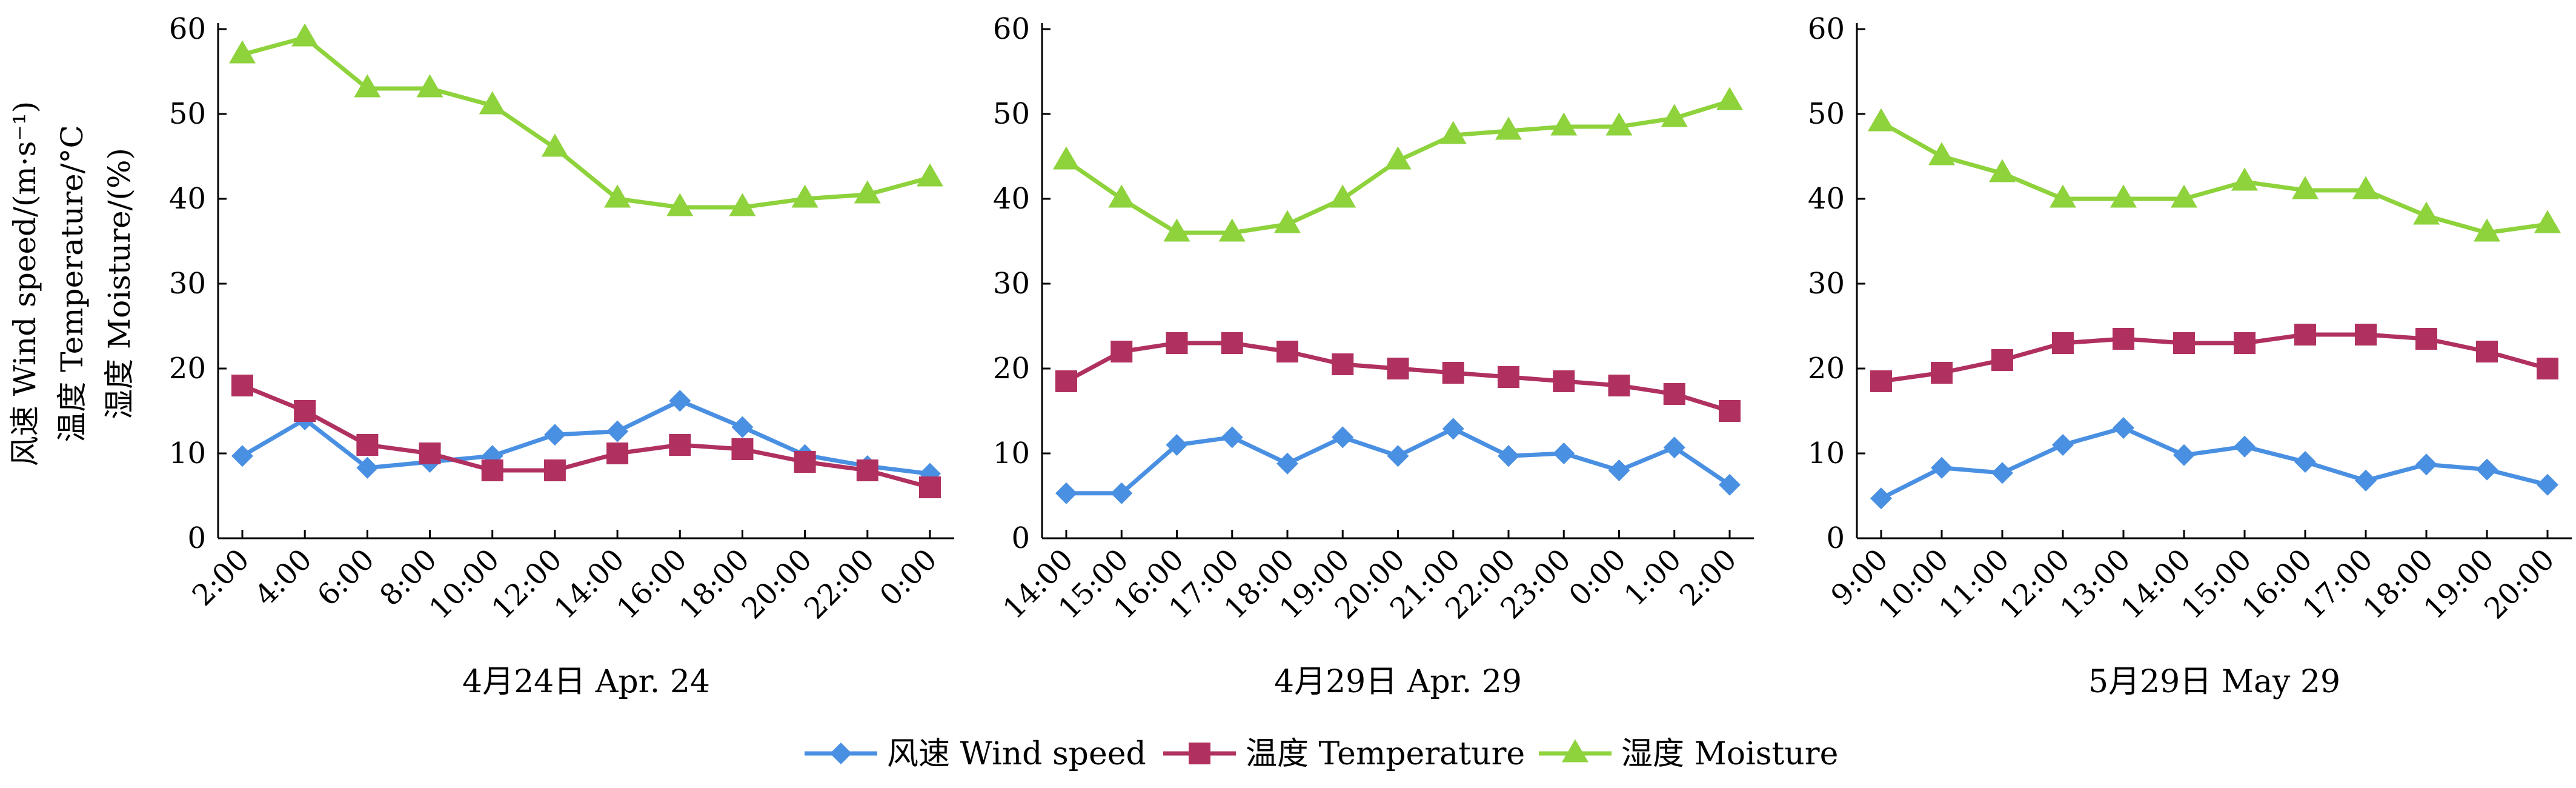 The height and width of the screenshot is (788, 2576). What do you see at coordinates (2155, 584) in the screenshot?
I see `x-tick-label: 14:00` at bounding box center [2155, 584].